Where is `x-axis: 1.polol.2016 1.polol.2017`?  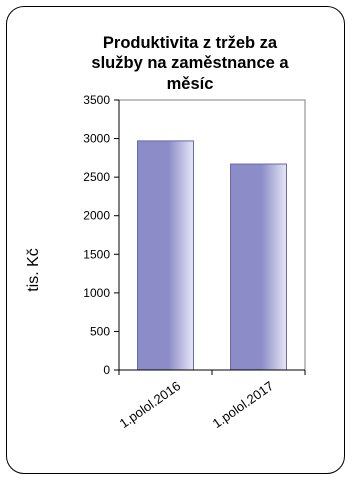
x-axis: 1.polol.2016 1.polol.2017 is located at coordinates (211, 400).